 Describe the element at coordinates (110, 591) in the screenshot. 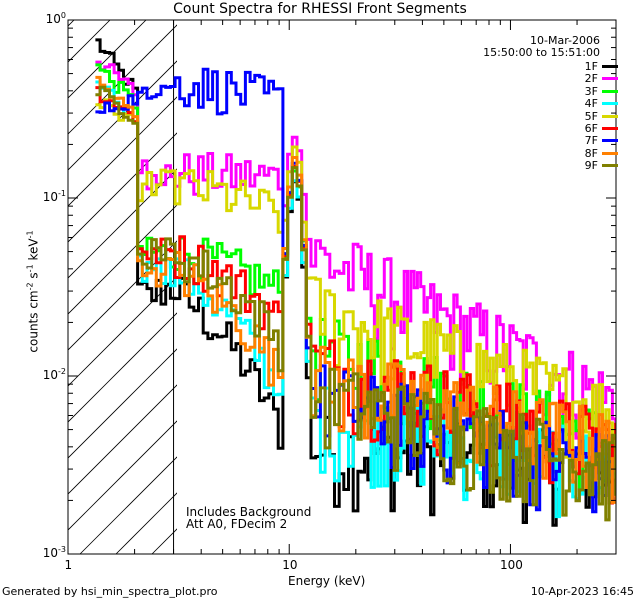

I see `footer-generated-by: Generated by hsi_min_spectra_plot.pro` at that location.